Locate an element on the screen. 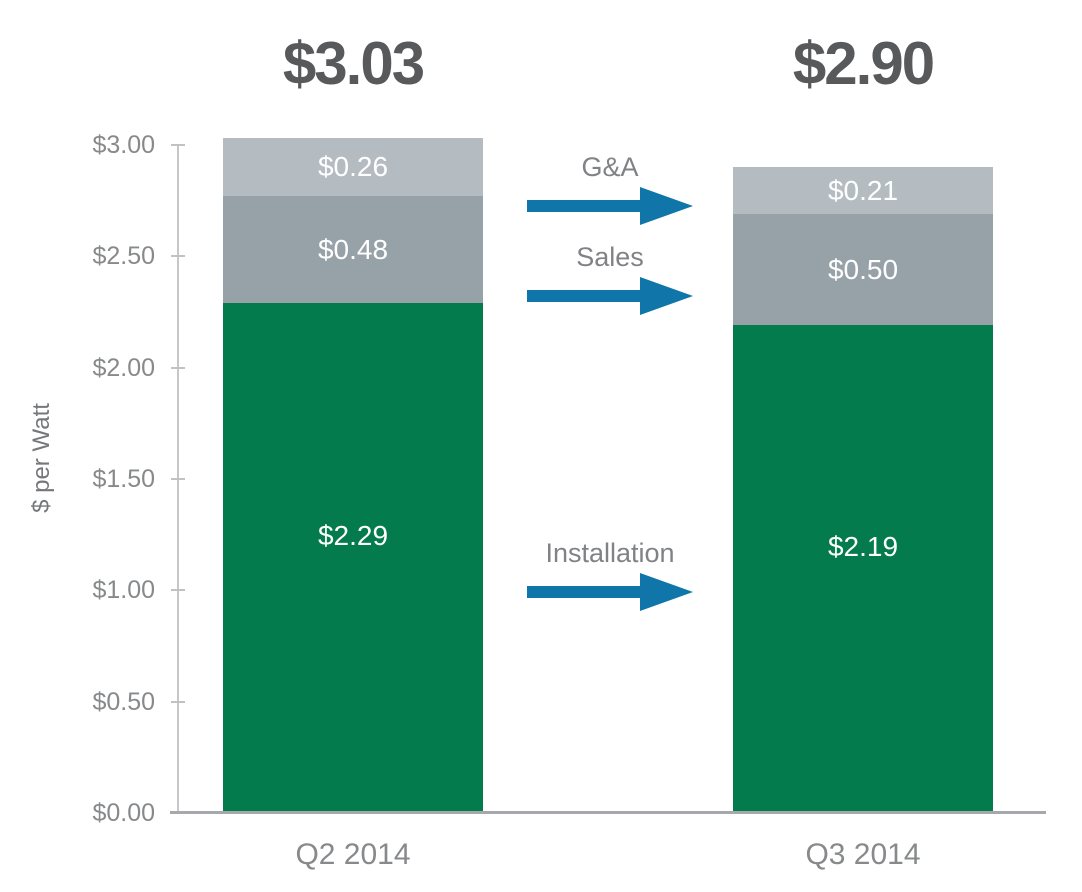 This screenshot has height=892, width=1082. y-tick-label: $1.50 is located at coordinates (123, 478).